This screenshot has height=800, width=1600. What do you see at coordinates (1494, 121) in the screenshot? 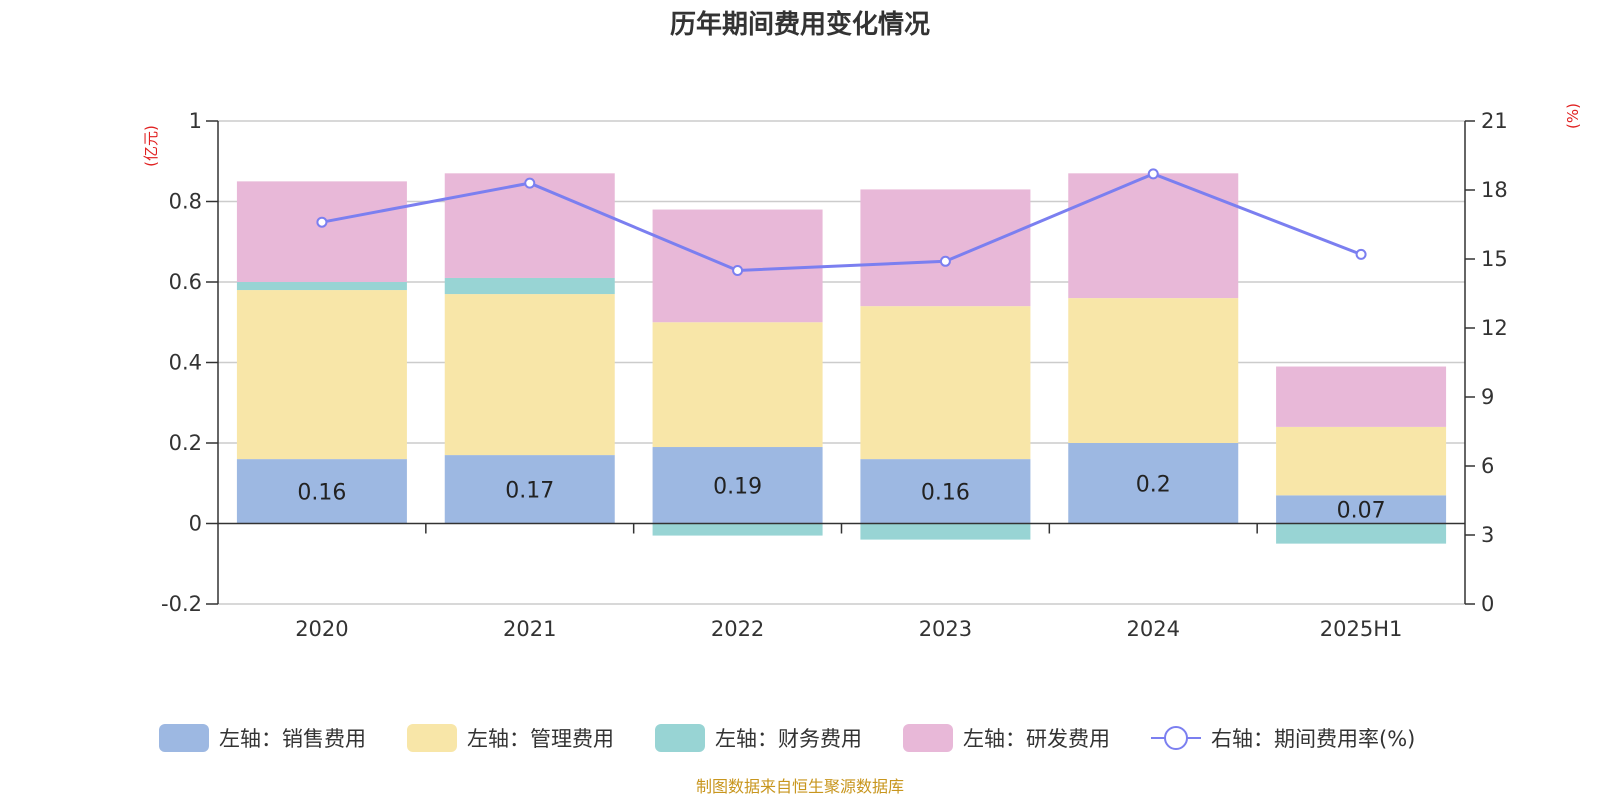
I see `right-axis-tick-label: 21` at bounding box center [1494, 121].